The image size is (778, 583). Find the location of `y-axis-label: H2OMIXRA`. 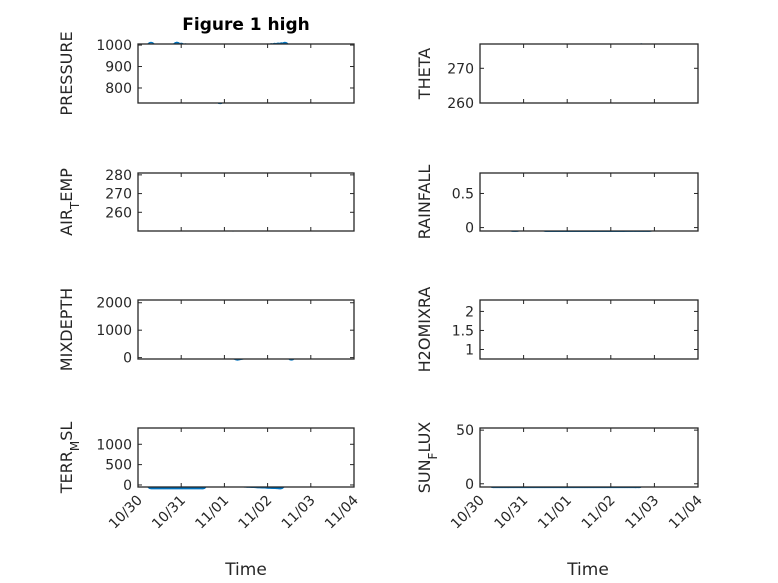

y-axis-label: H2OMIXRA is located at coordinates (424, 330).